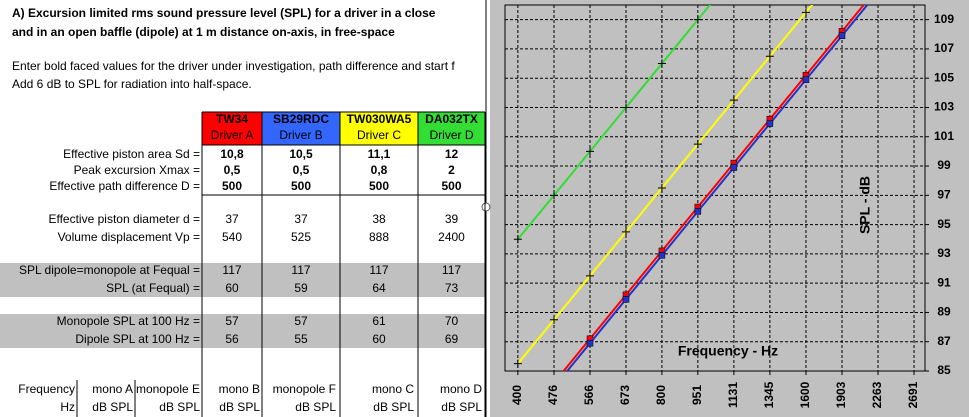  I want to click on y-tick-label: 85, so click(944, 370).